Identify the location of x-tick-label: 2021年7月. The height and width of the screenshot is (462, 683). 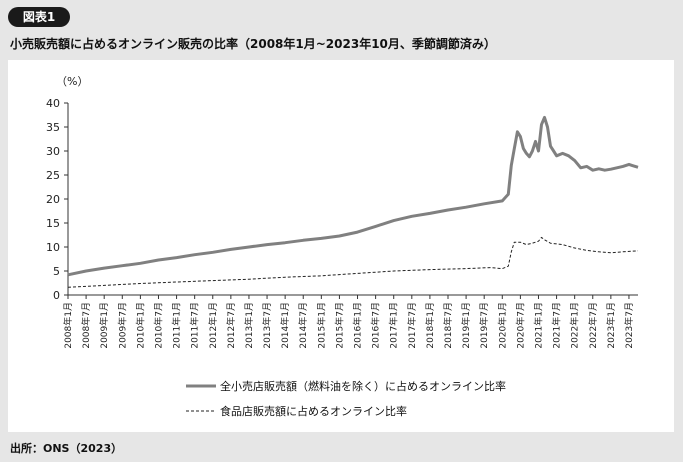
(557, 325).